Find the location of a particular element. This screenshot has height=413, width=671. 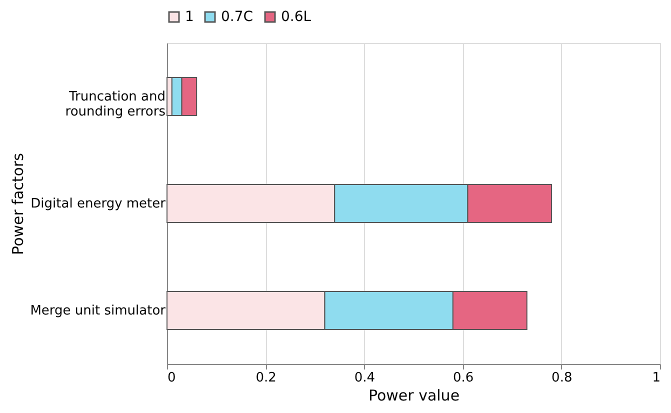

y-tick-label: Digital energy meter is located at coordinates (98, 204).